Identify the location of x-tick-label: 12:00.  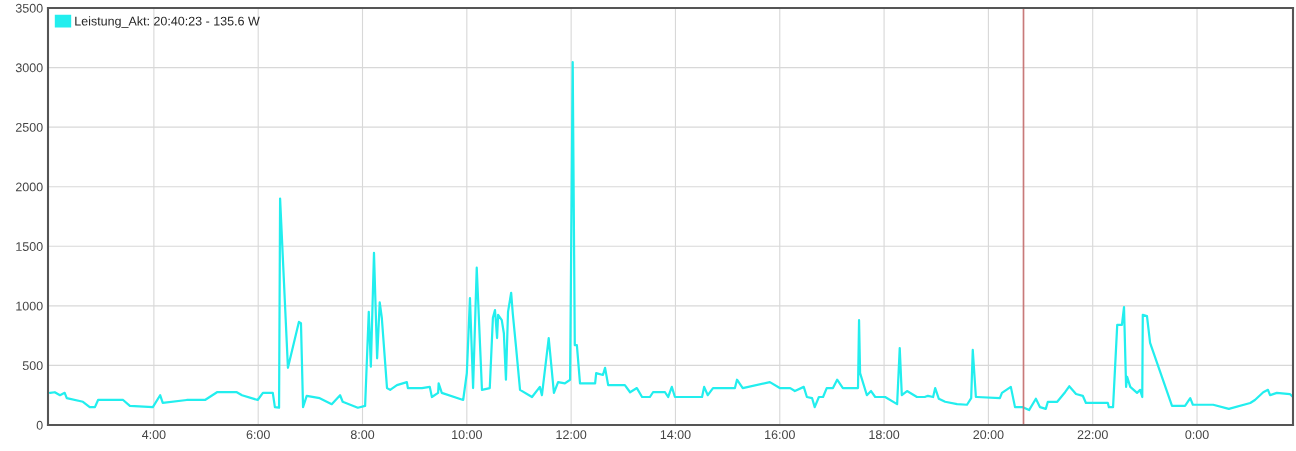
(571, 435).